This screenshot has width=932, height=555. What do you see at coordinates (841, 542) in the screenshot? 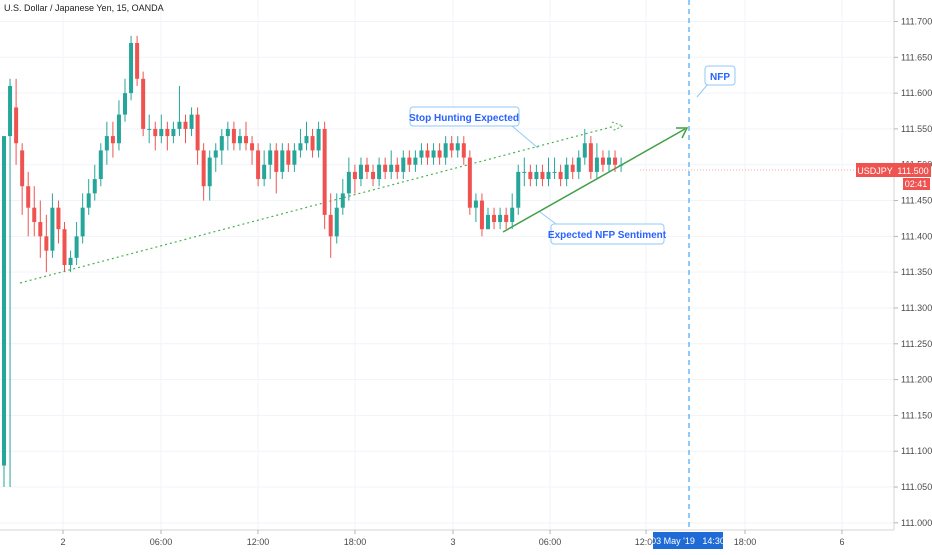
I see `x-tick-label: 6` at bounding box center [841, 542].